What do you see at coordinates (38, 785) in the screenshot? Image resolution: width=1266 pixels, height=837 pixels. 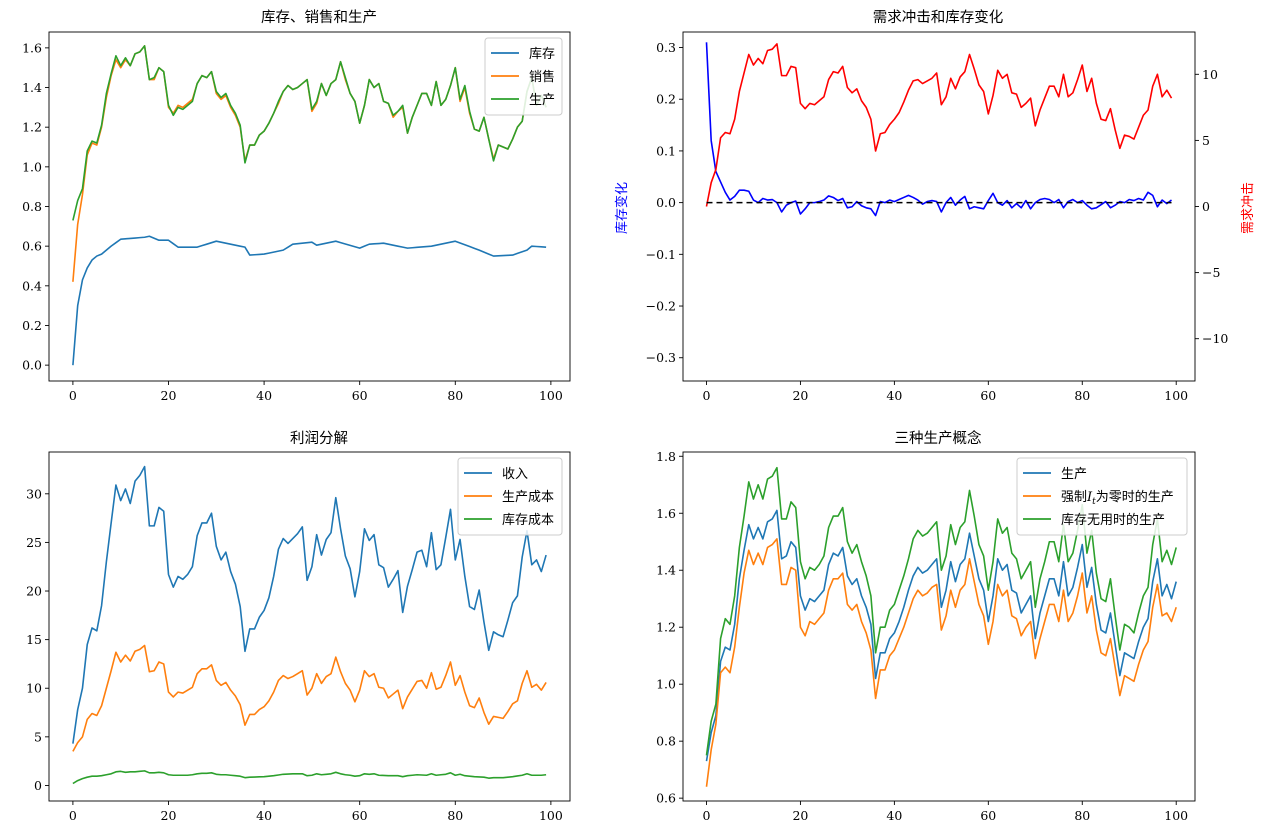 I see `y-tick-label: 0` at bounding box center [38, 785].